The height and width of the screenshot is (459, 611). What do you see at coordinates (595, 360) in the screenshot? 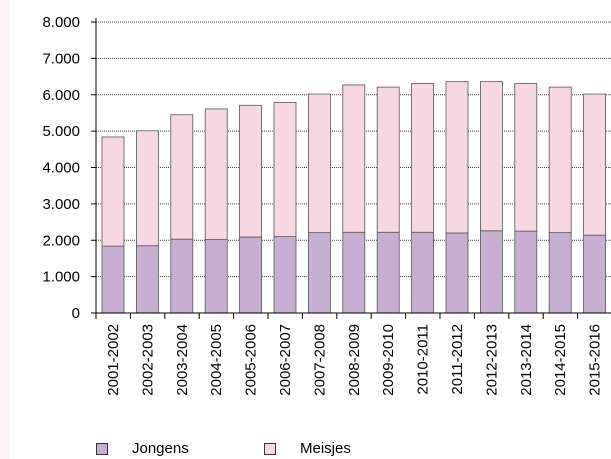
I see `x-tick-label: 2015-2016` at bounding box center [595, 360].